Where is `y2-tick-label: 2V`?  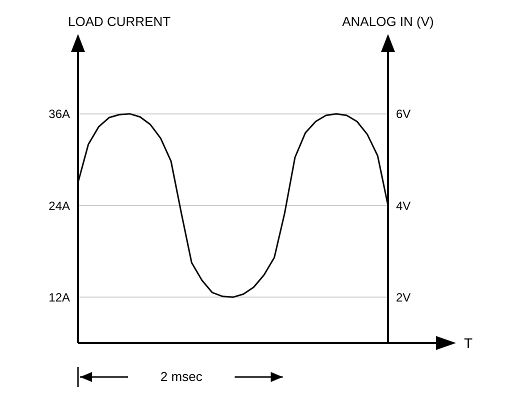
y2-tick-label: 2V is located at coordinates (403, 297).